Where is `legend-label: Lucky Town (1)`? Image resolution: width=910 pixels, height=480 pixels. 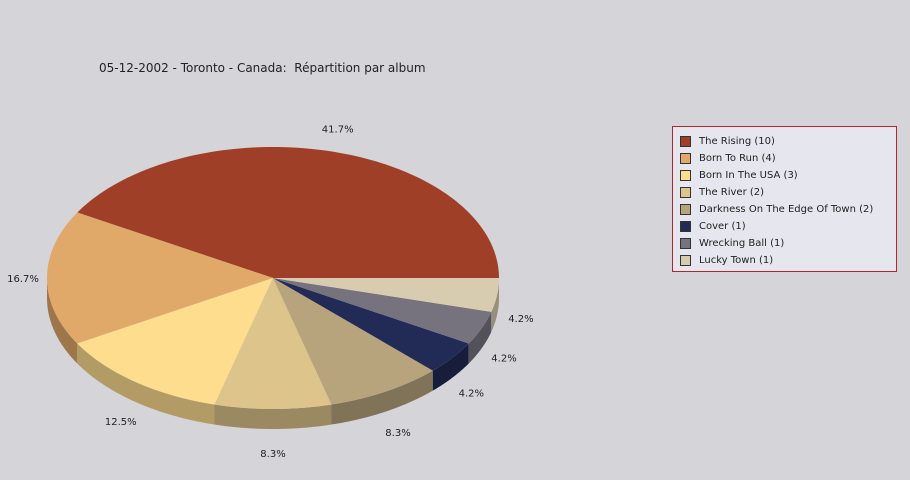
legend-label: Lucky Town (1) is located at coordinates (736, 260).